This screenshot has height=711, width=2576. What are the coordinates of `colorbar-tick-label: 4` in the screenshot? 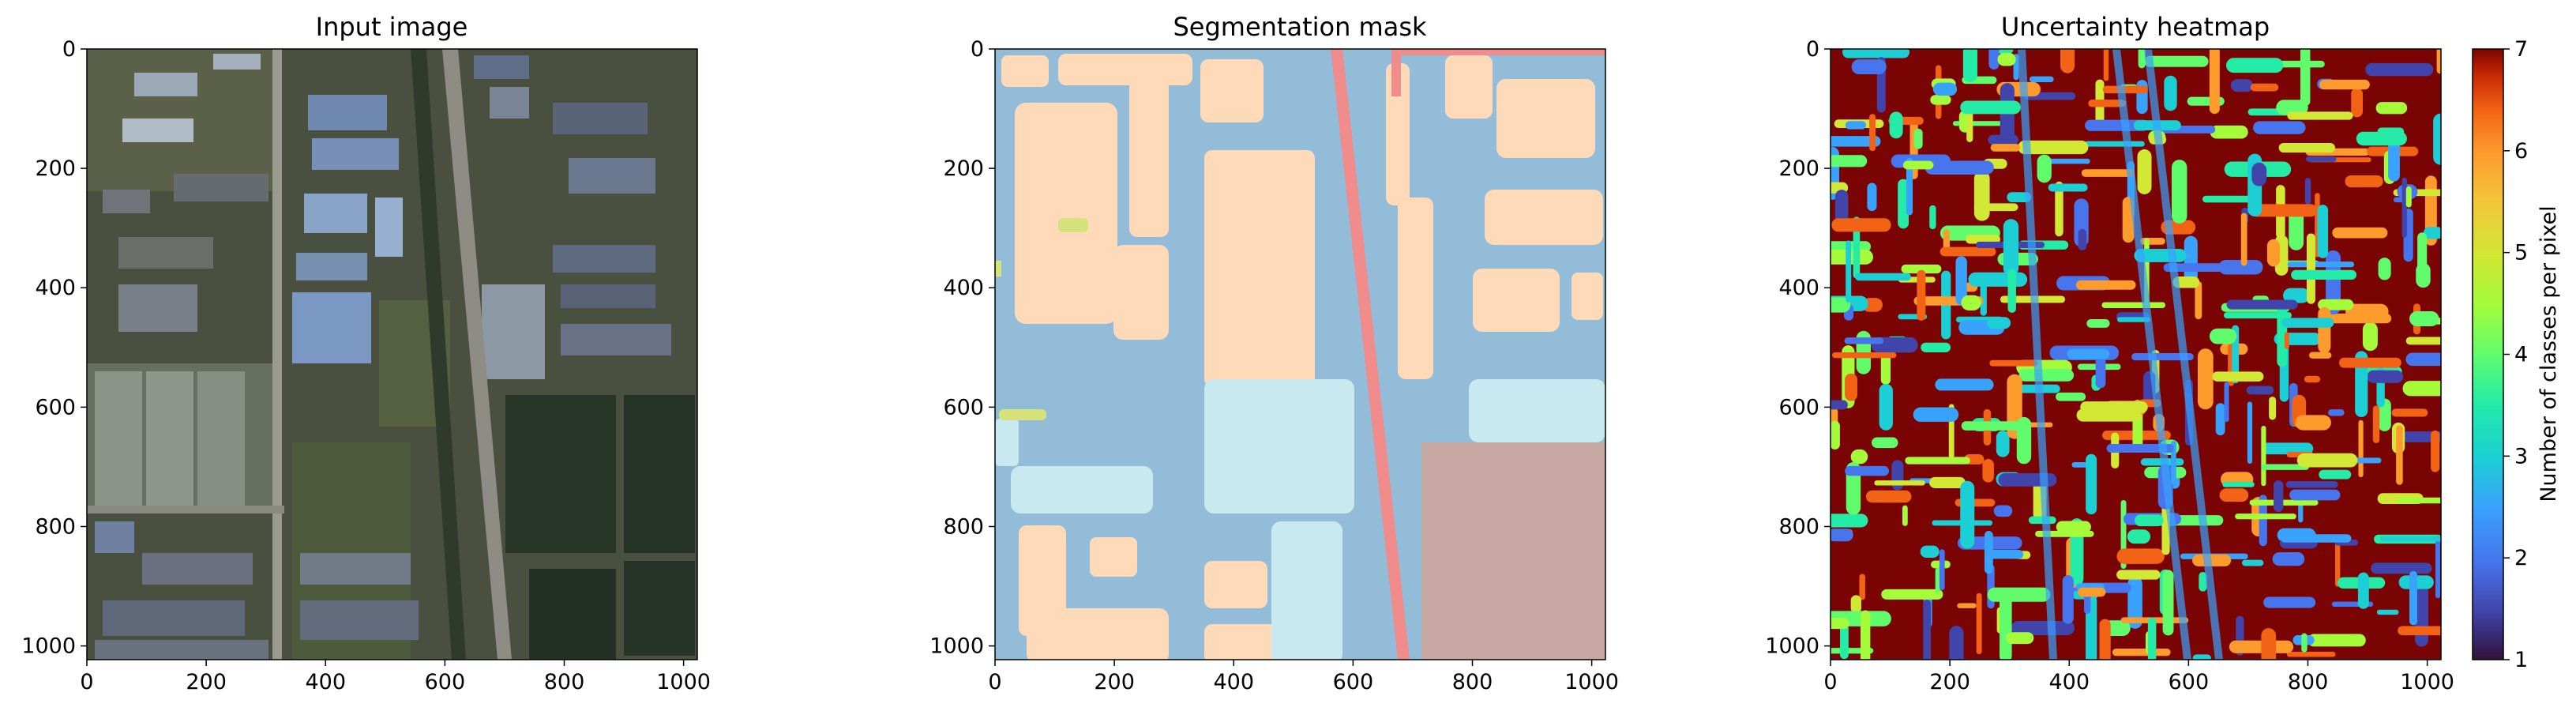 It's located at (2521, 355).